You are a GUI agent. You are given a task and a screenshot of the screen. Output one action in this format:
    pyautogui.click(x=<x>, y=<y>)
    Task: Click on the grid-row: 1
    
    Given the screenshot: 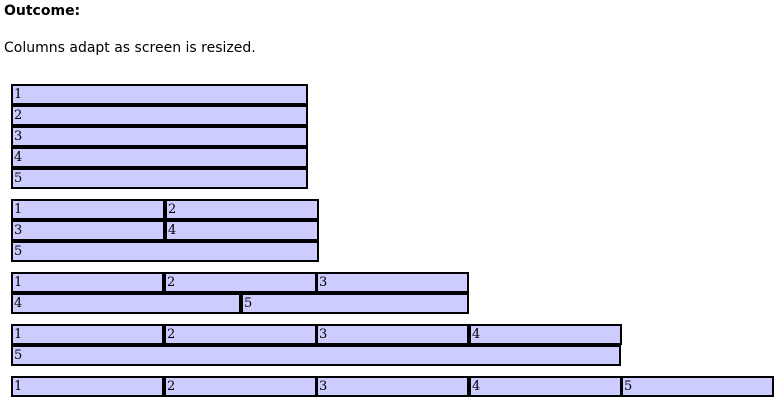 What is the action you would take?
    pyautogui.click(x=159, y=94)
    